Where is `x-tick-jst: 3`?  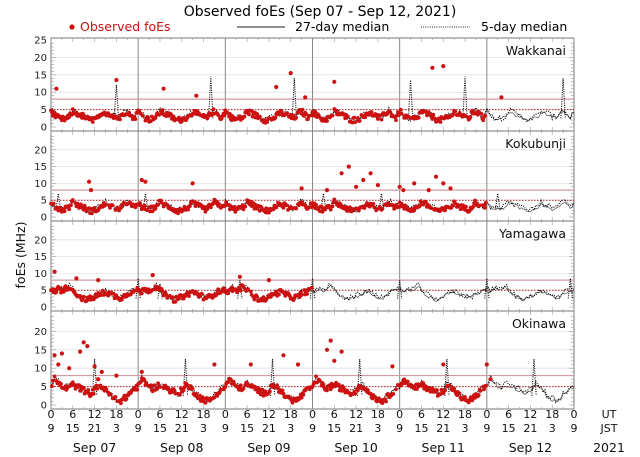 x-tick-jst: 3 is located at coordinates (377, 428).